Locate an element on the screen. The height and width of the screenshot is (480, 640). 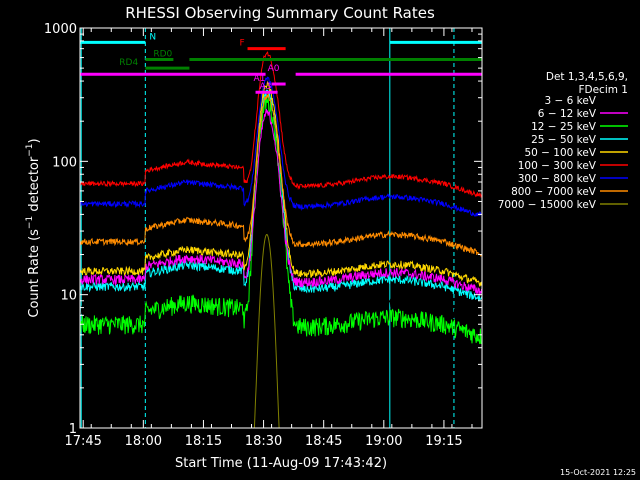
y-axis-label: Count Rate (s−1 detector−1) is located at coordinates (33, 227).